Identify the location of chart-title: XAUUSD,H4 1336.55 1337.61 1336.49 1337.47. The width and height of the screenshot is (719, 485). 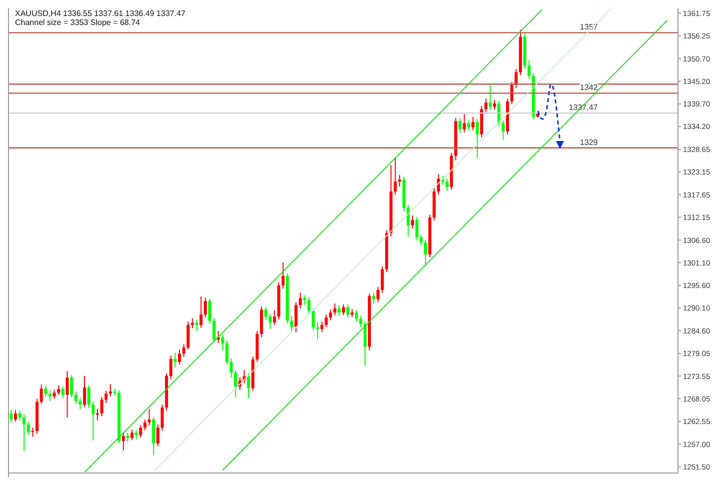
(100, 13).